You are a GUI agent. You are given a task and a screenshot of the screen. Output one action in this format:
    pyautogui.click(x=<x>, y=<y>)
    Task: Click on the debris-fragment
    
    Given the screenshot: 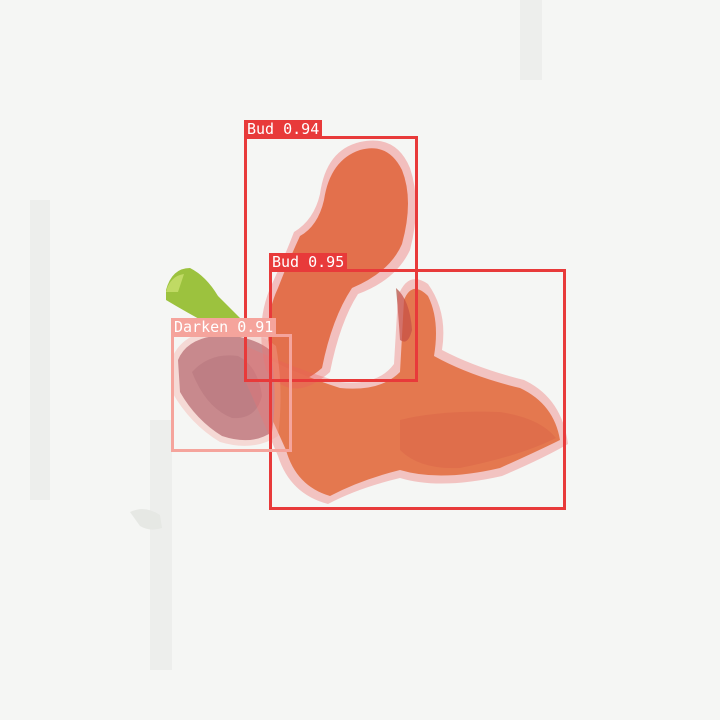 What is the action you would take?
    pyautogui.click(x=146, y=519)
    